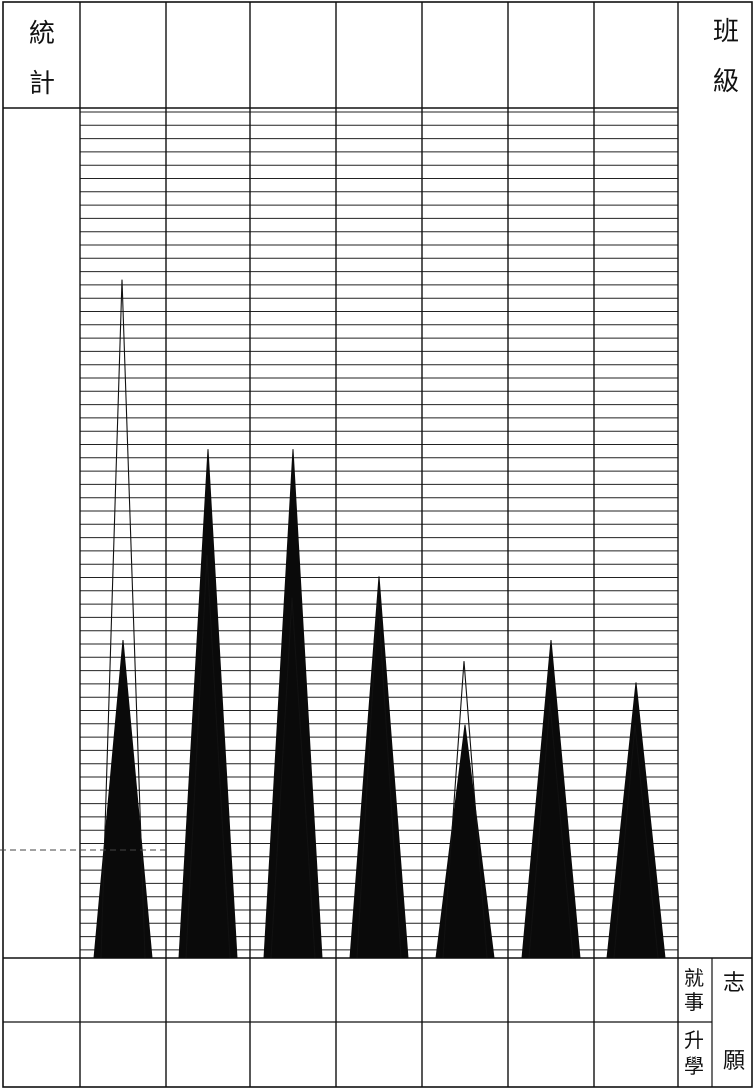 This screenshot has width=755, height=1091. I want to click on corner-label-char: 級, so click(726, 82).